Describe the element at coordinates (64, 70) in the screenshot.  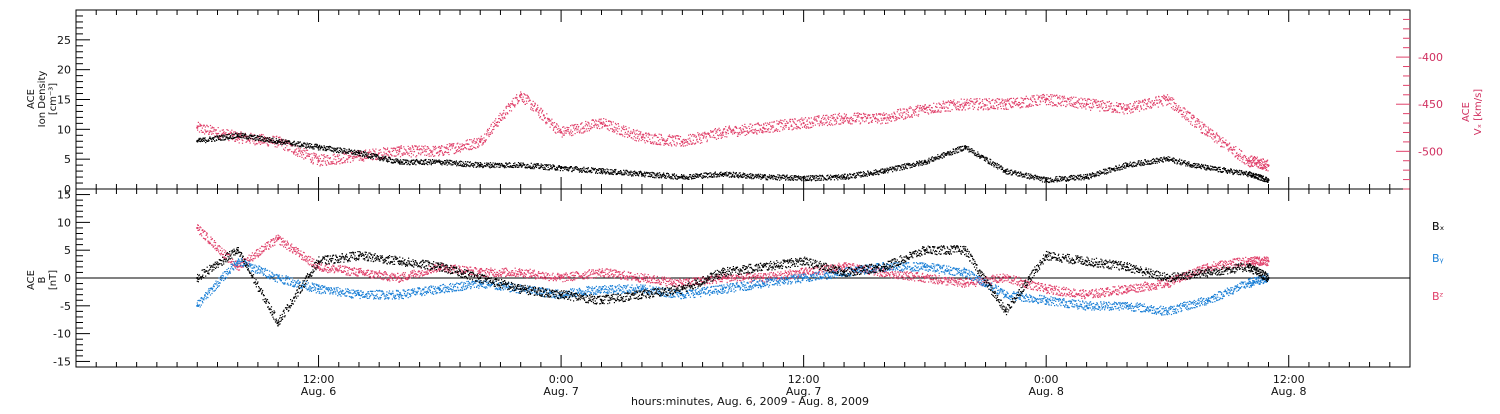
I see `top-ytick-label: 20` at that location.